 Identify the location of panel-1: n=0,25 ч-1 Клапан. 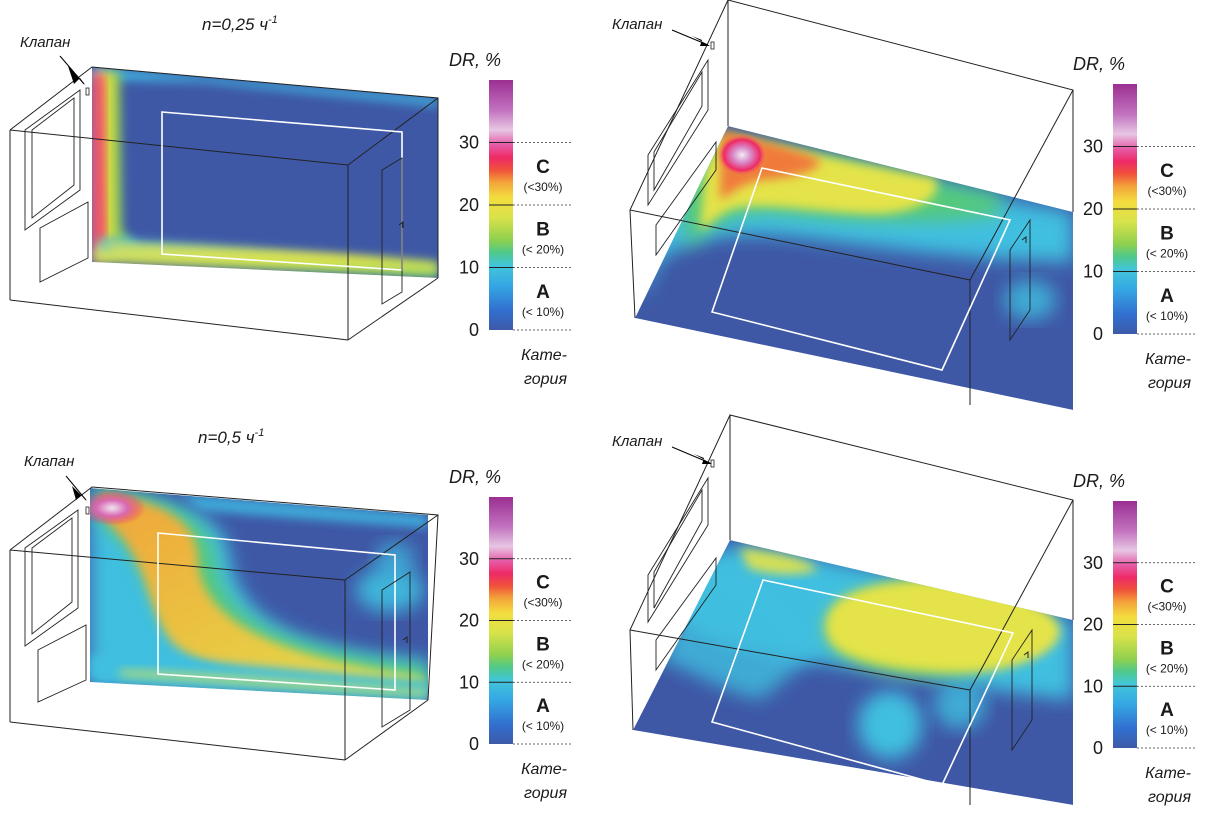
(224, 177).